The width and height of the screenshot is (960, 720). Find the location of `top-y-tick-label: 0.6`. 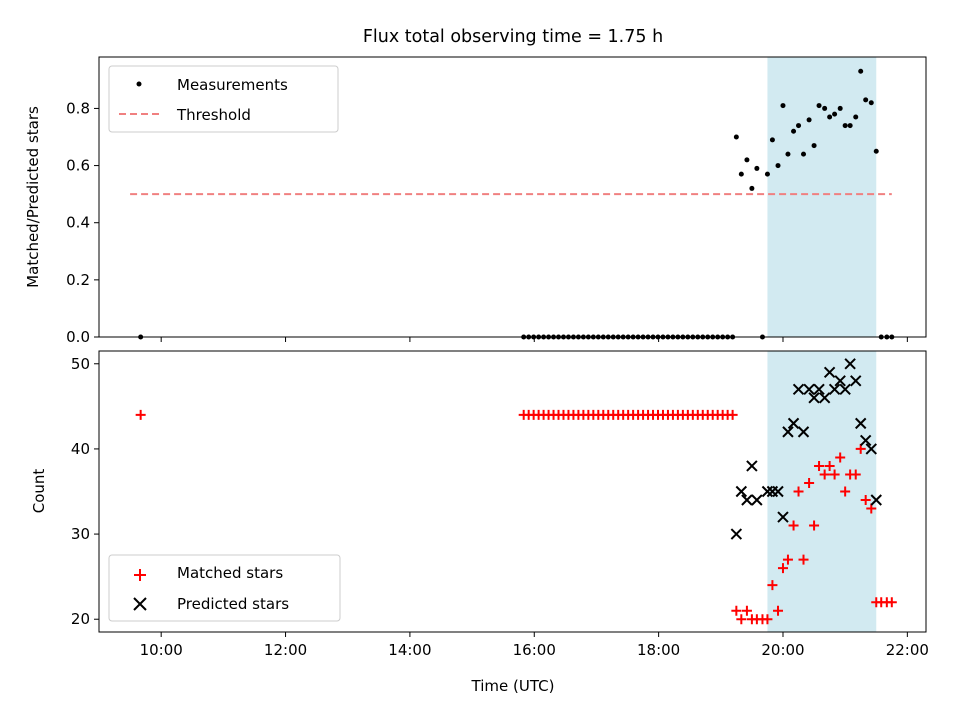

top-y-tick-label: 0.6 is located at coordinates (78, 166).